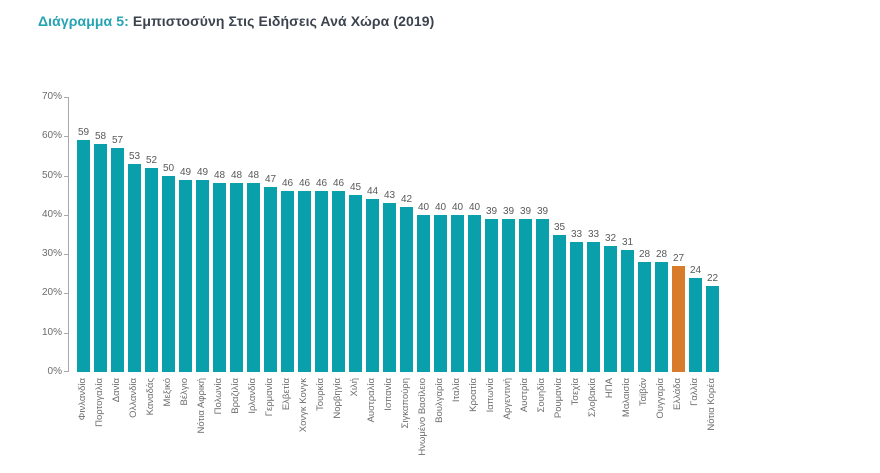 The height and width of the screenshot is (473, 880). Describe the element at coordinates (542, 211) in the screenshot. I see `bar-value-label: 39` at that location.